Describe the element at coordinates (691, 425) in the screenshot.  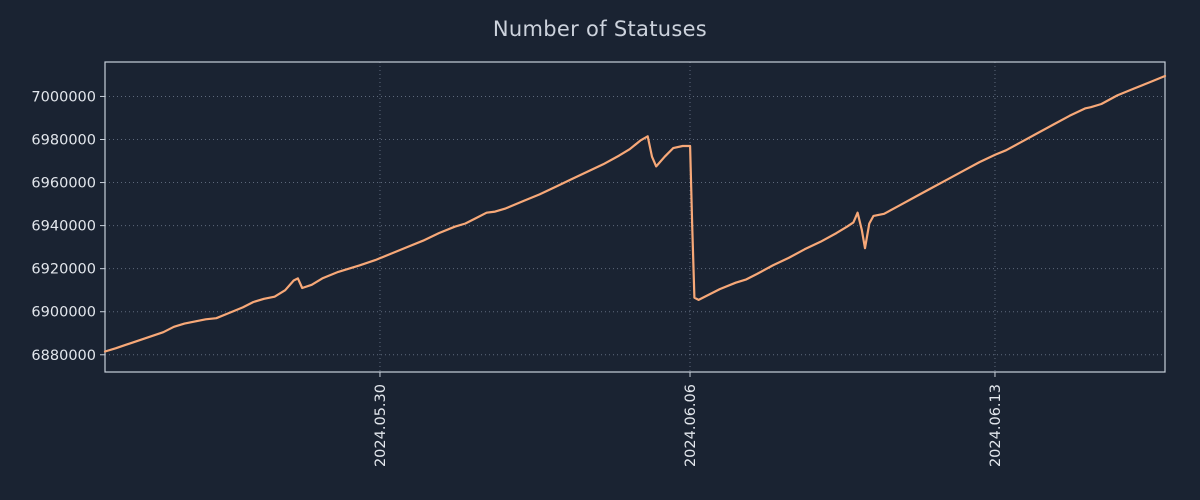
I see `x-tick-label: 2024.06.06` at that location.